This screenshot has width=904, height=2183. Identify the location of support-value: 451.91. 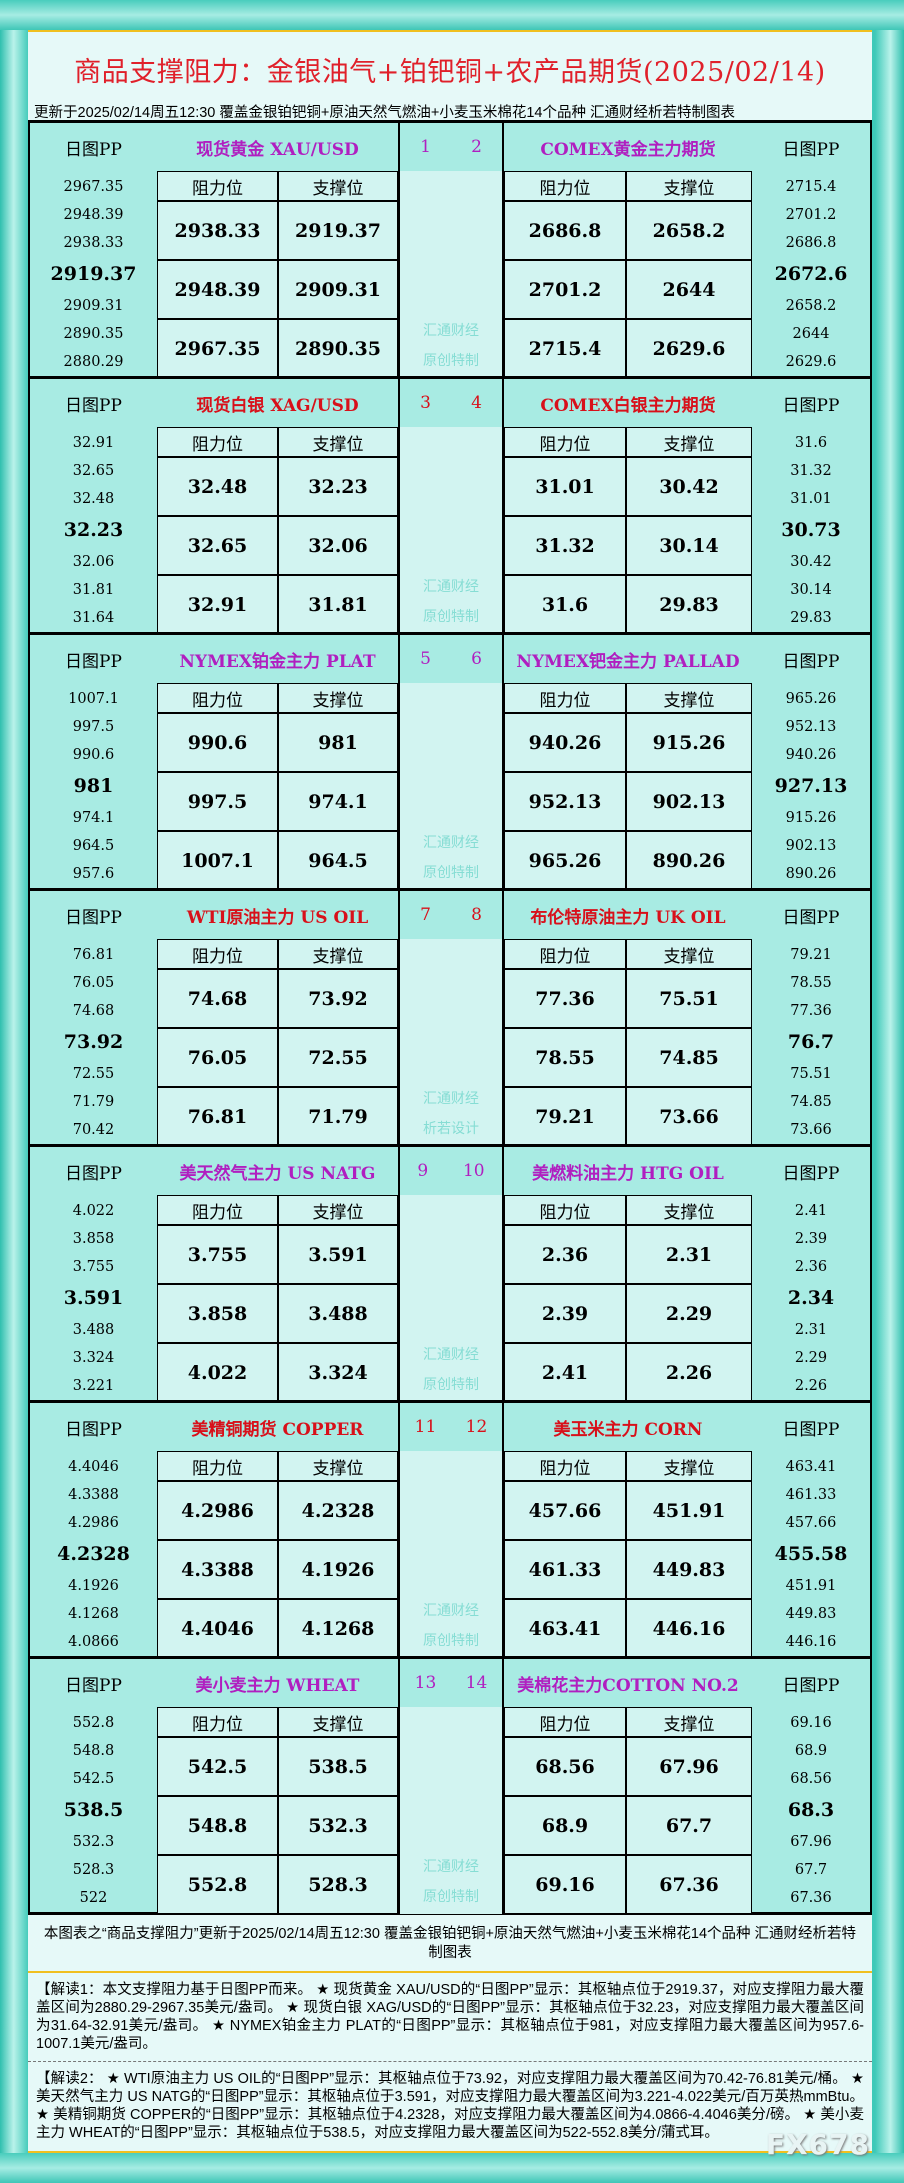
(689, 1510).